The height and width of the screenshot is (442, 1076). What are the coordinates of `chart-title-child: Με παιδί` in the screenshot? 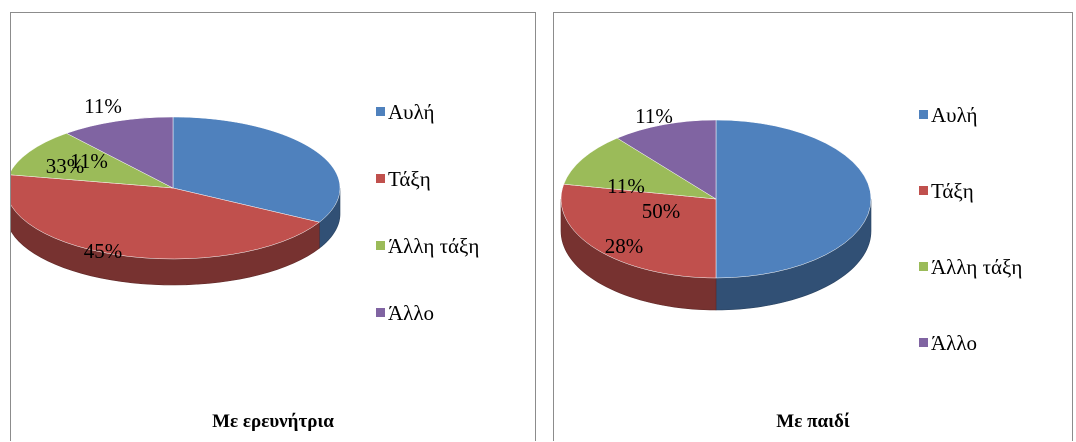 It's located at (813, 421).